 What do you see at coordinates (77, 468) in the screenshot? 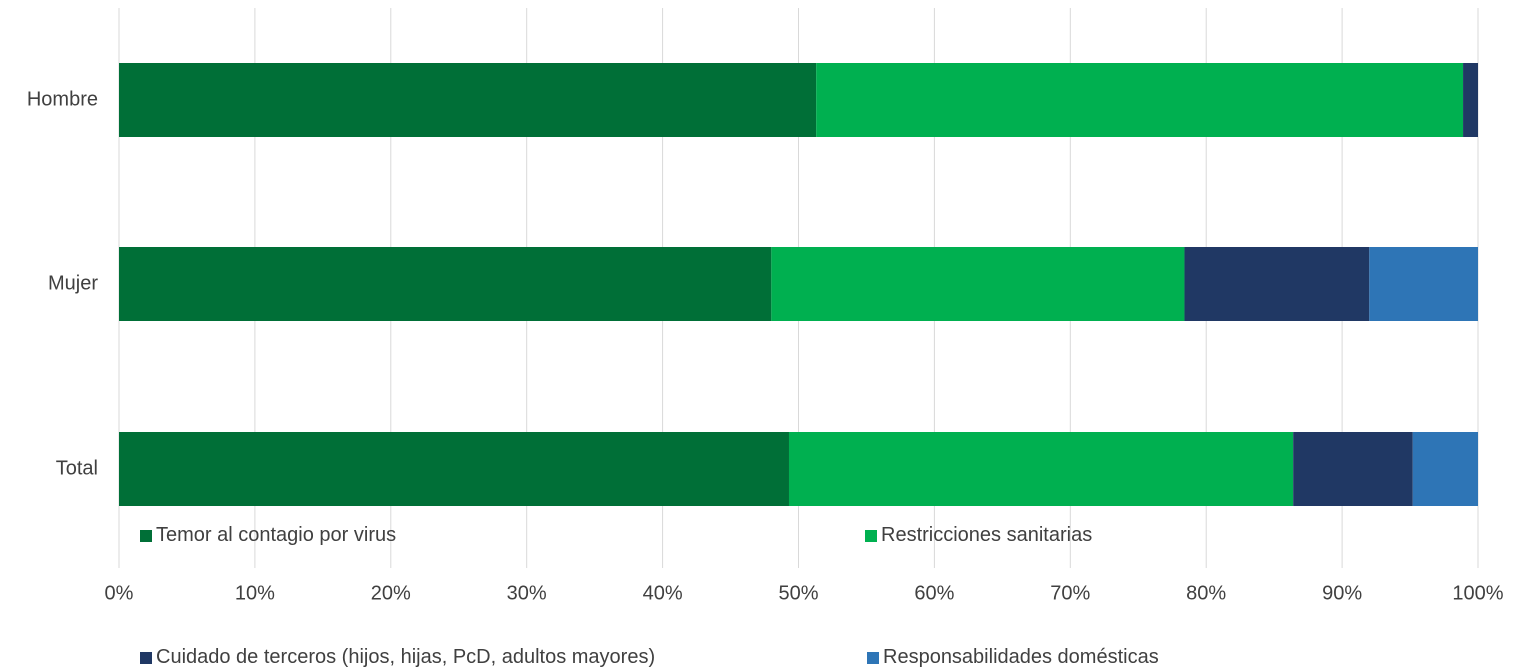
I see `y-category-label: Total` at bounding box center [77, 468].